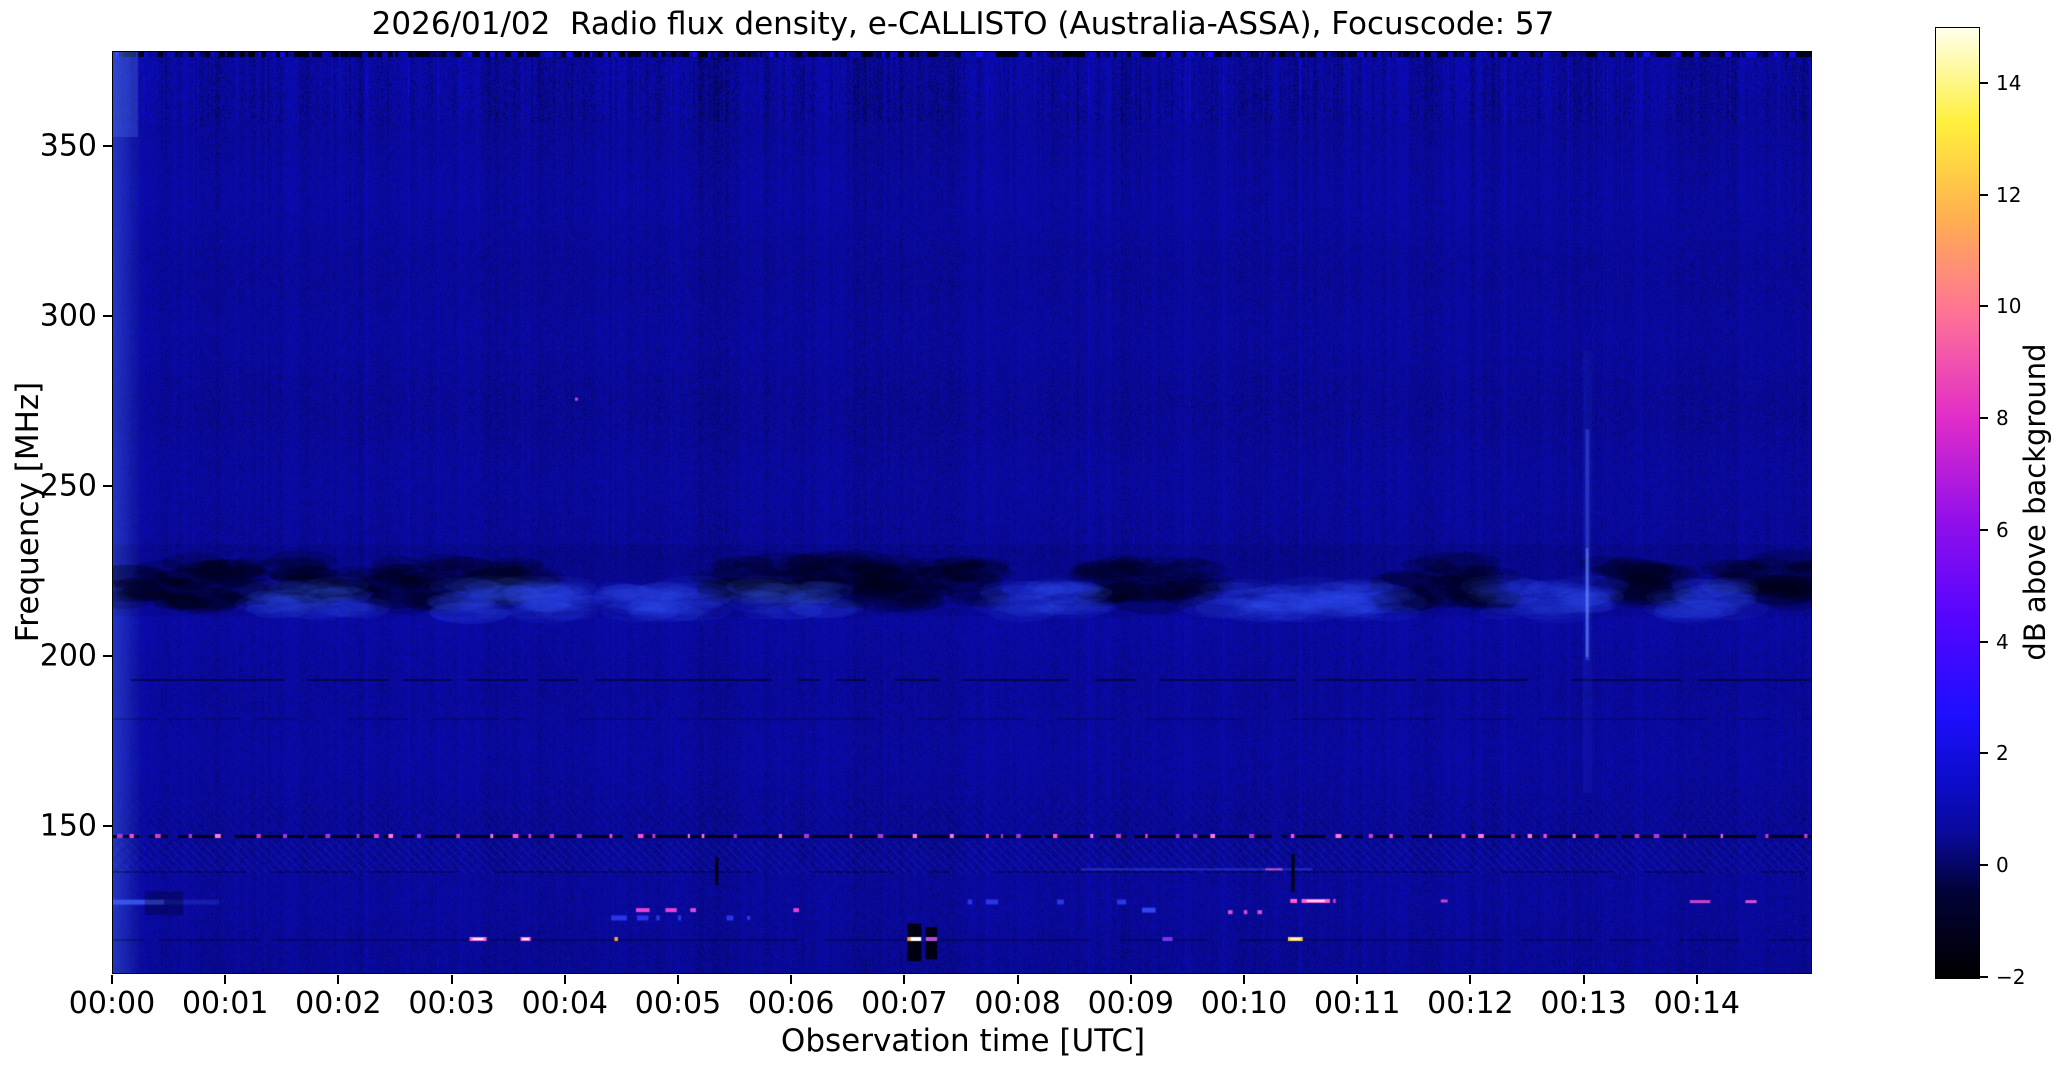 The image size is (2066, 1067). Describe the element at coordinates (68, 316) in the screenshot. I see `y-tick-label: 300` at that location.